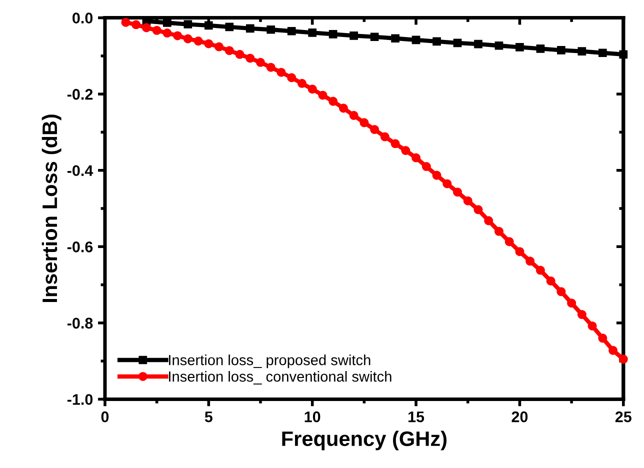 This screenshot has width=644, height=468. I want to click on y-tick-label: -0.4, so click(80, 170).